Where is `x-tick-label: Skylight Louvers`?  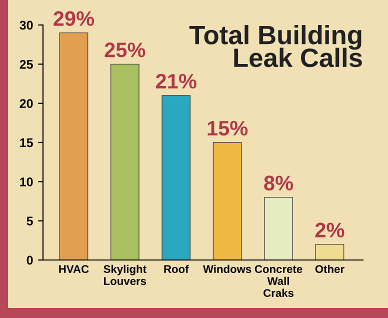 x-tick-label: Skylight Louvers is located at coordinates (125, 275).